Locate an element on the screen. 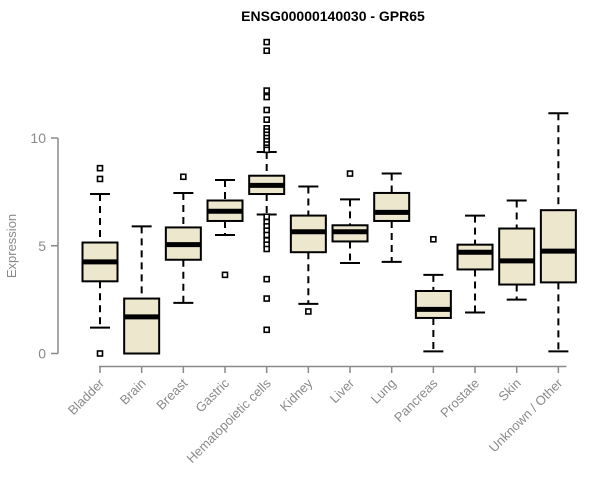  y-tick-label: 0 is located at coordinates (42, 354).